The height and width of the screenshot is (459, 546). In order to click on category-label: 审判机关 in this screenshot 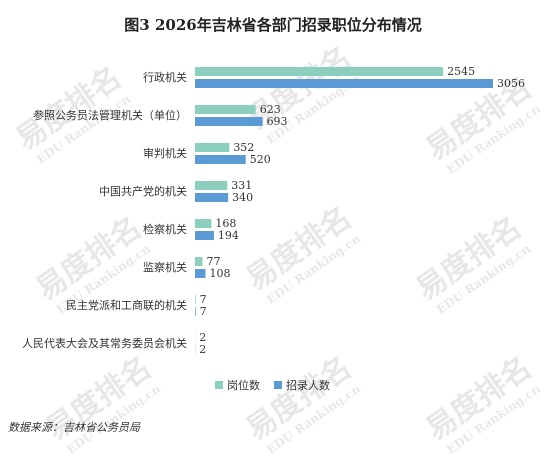, I will do `click(165, 153)`.